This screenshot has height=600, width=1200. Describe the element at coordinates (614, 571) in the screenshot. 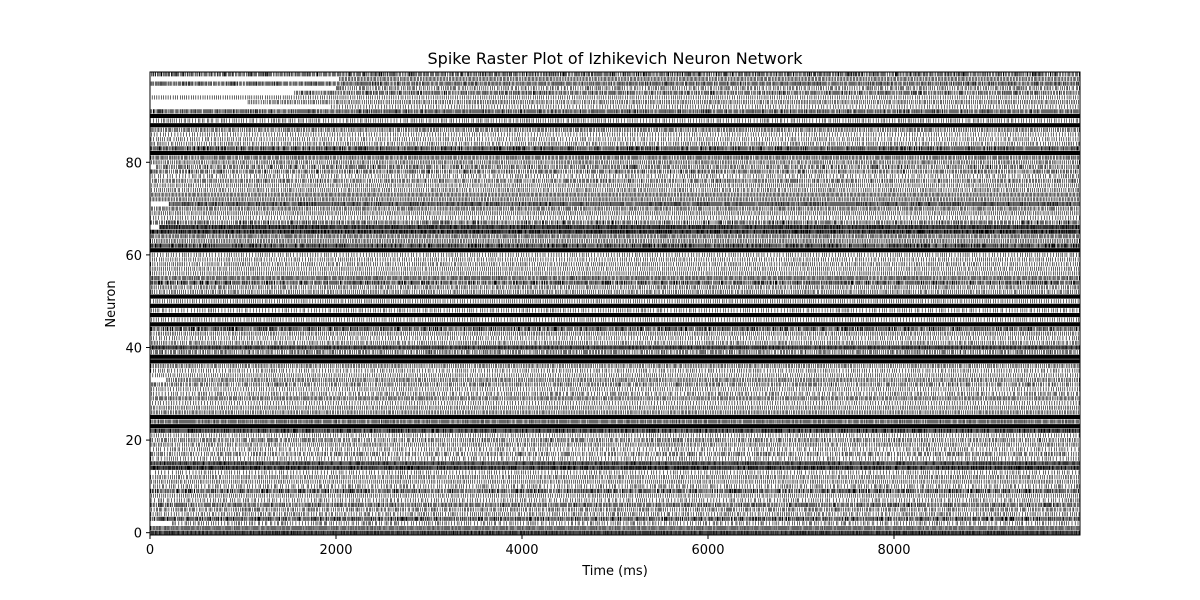

I see `x-axis-label: Time (ms)` at that location.